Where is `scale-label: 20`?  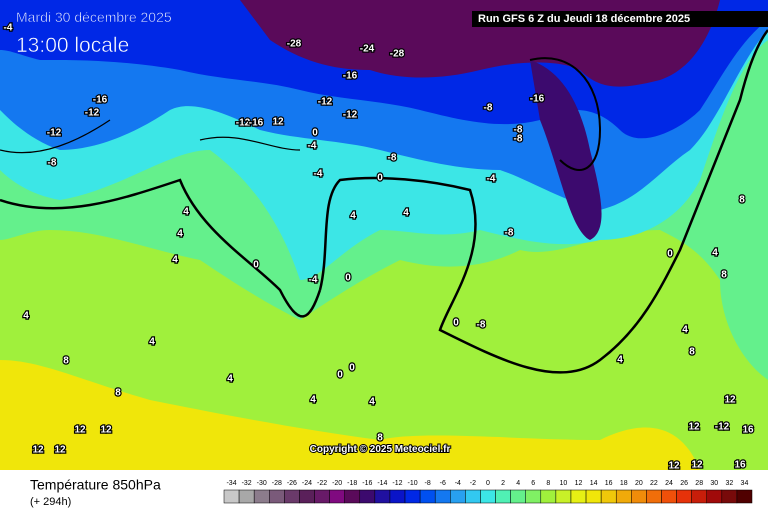 scale-label: 20 is located at coordinates (639, 483).